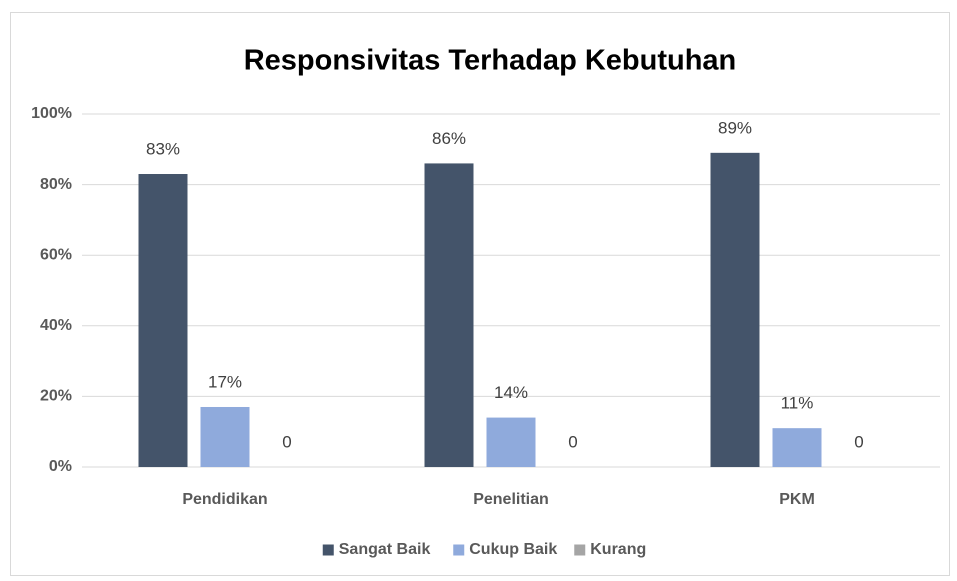 The image size is (957, 581). I want to click on data-label: 14%, so click(511, 392).